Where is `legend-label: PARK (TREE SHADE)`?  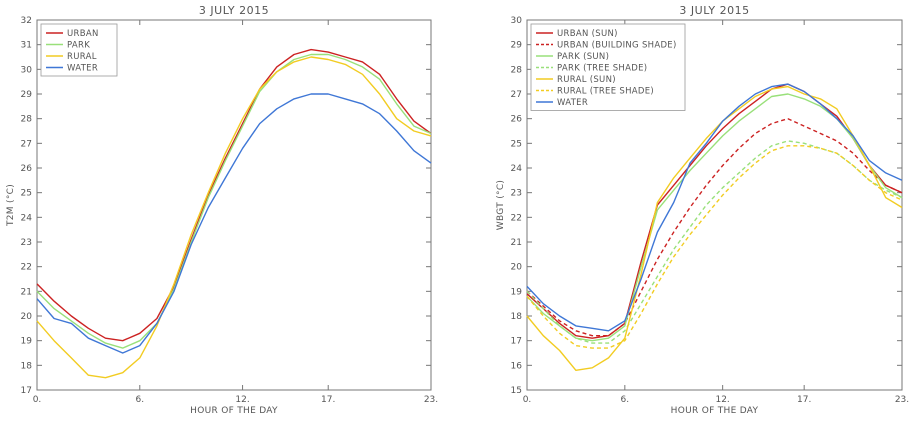
legend-label: PARK (TREE SHADE) is located at coordinates (602, 69).